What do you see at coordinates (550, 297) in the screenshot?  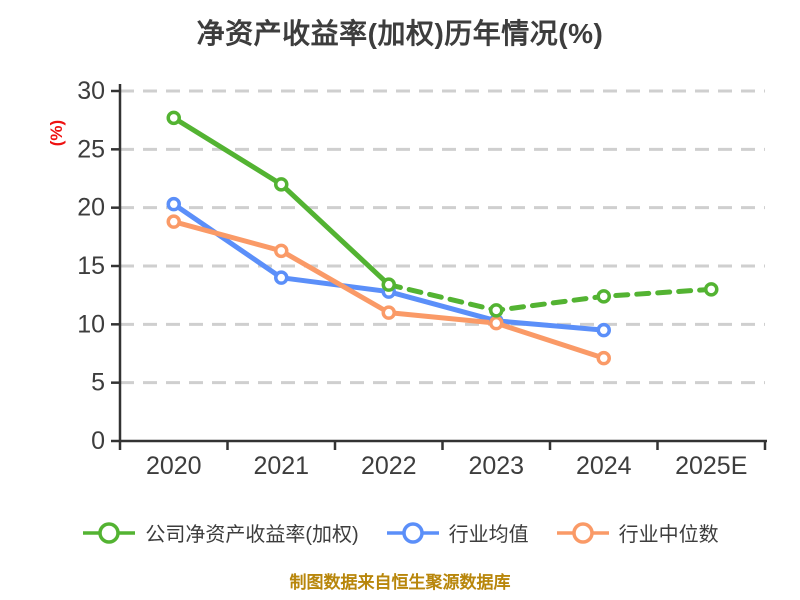 I see `series-line-0-dashed` at bounding box center [550, 297].